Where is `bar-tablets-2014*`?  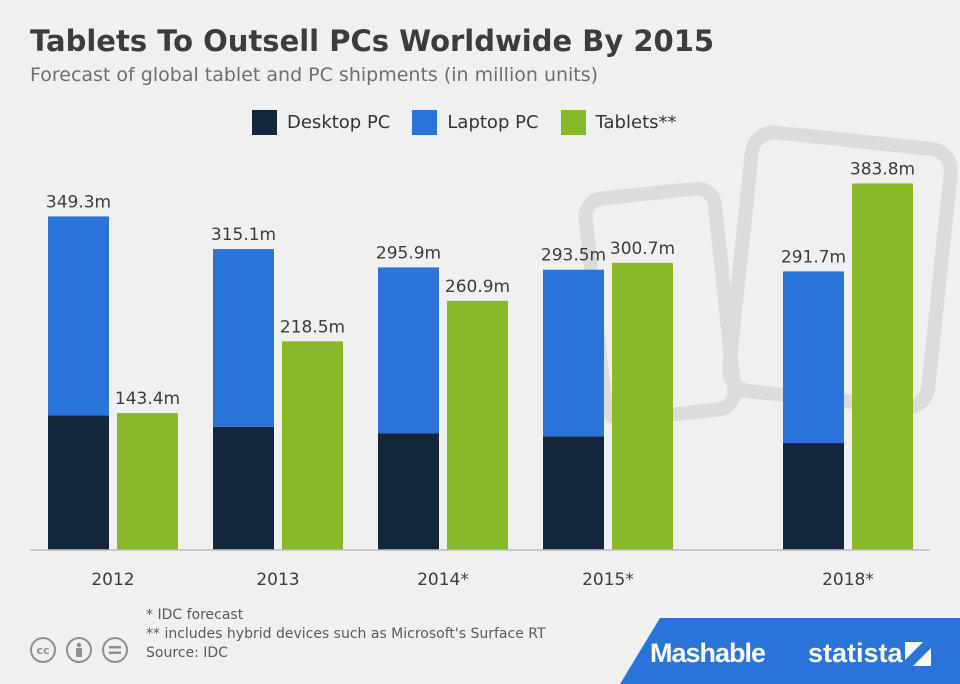
bar-tablets-2014* is located at coordinates (477, 425).